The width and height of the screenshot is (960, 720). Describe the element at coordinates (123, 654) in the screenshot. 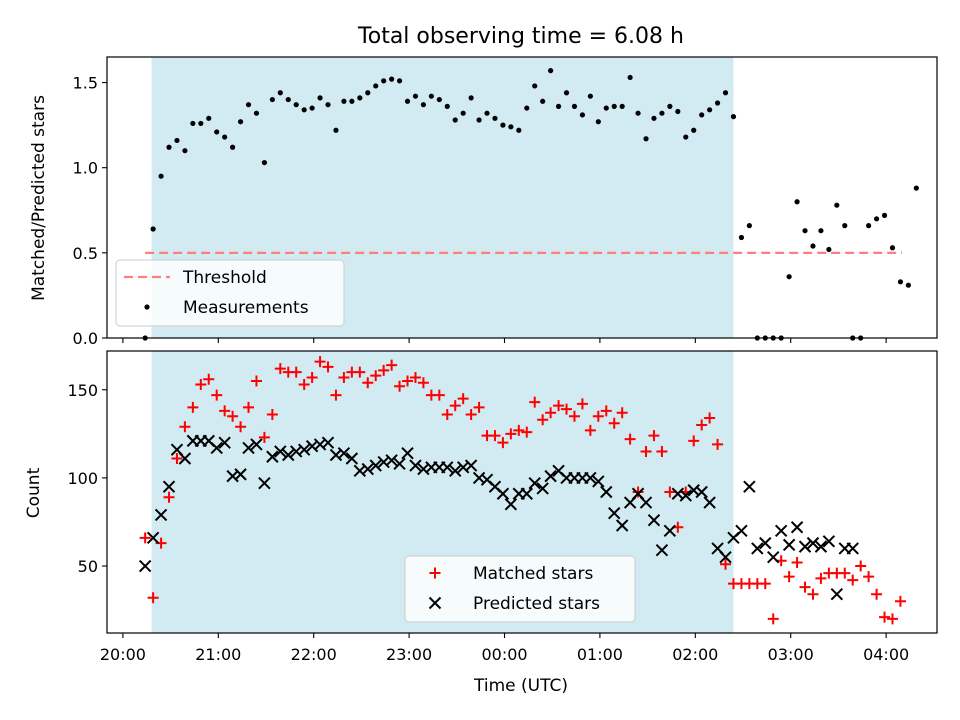

I see `x-tick-label: 20:00` at that location.